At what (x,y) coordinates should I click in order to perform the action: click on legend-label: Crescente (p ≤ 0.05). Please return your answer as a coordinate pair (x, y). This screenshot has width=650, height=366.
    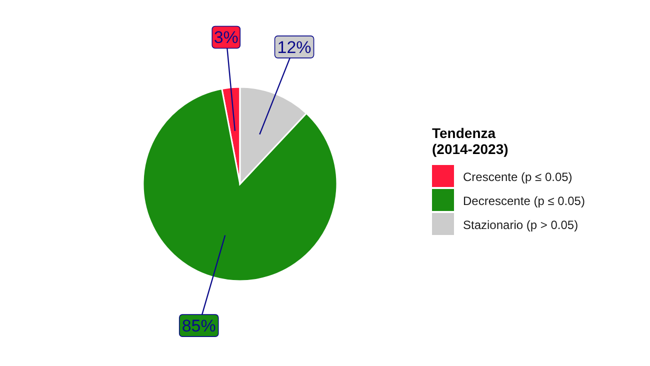
    Looking at the image, I should click on (517, 177).